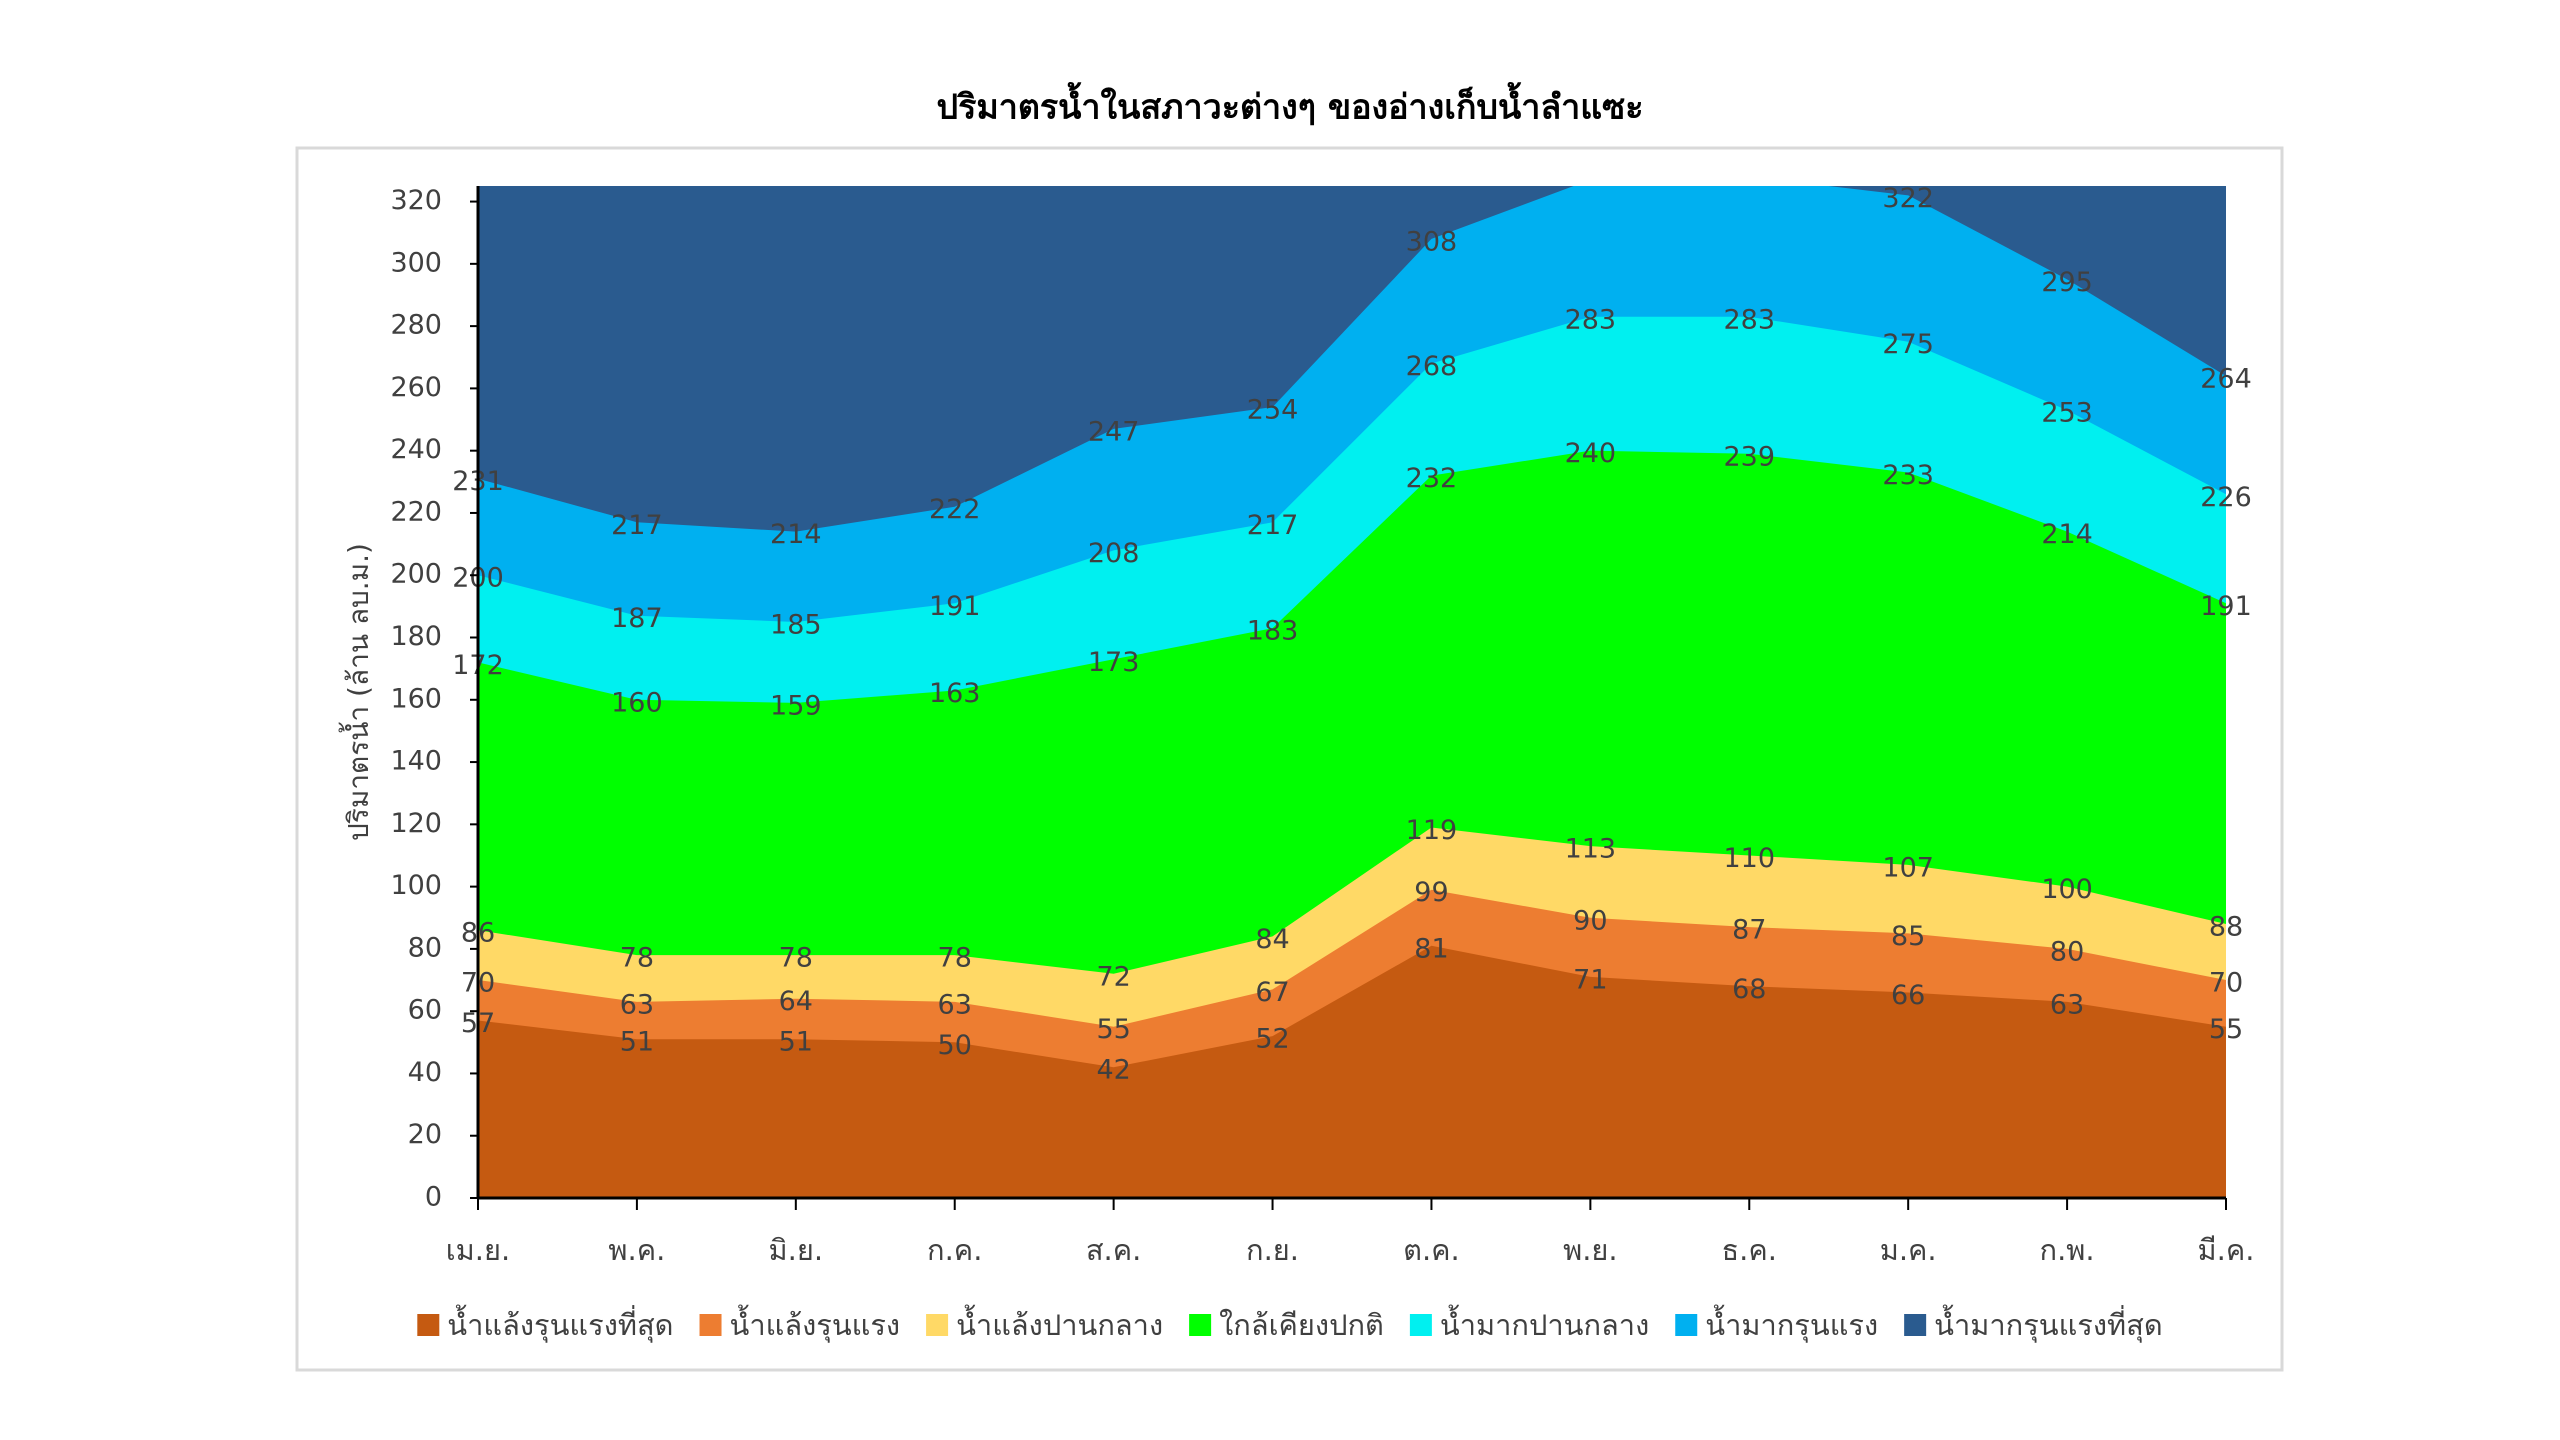  Describe the element at coordinates (1749, 989) in the screenshot. I see `data-label: 68` at that location.